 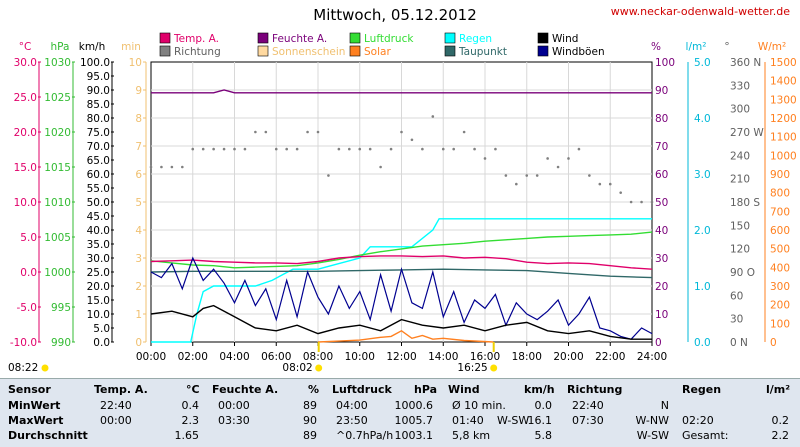 I want to click on time-tick: 24:00, so click(x=652, y=357).